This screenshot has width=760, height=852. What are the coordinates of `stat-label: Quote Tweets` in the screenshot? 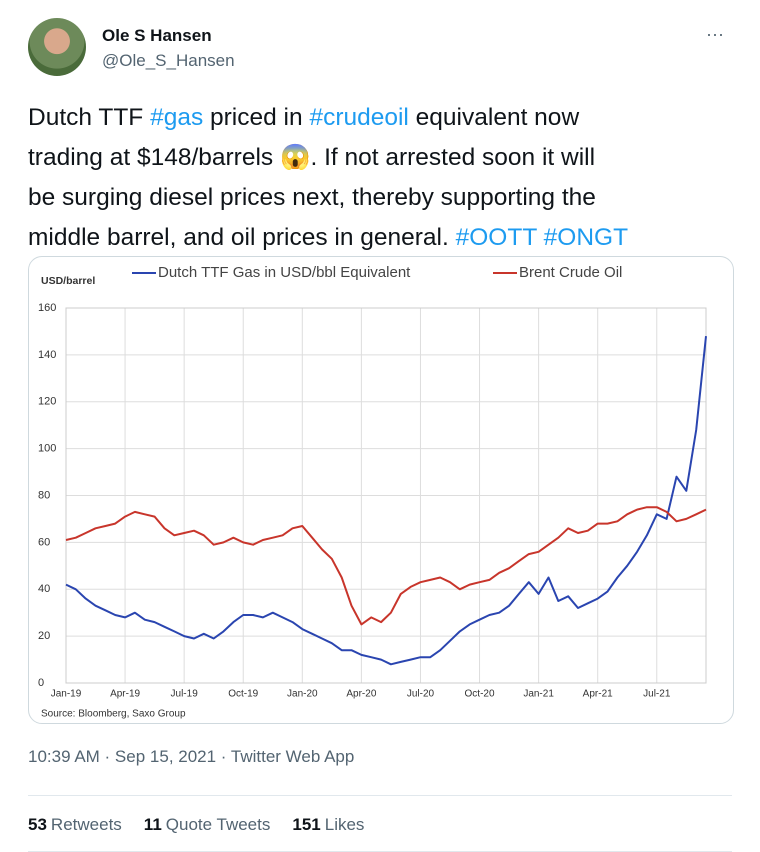 It's located at (218, 824).